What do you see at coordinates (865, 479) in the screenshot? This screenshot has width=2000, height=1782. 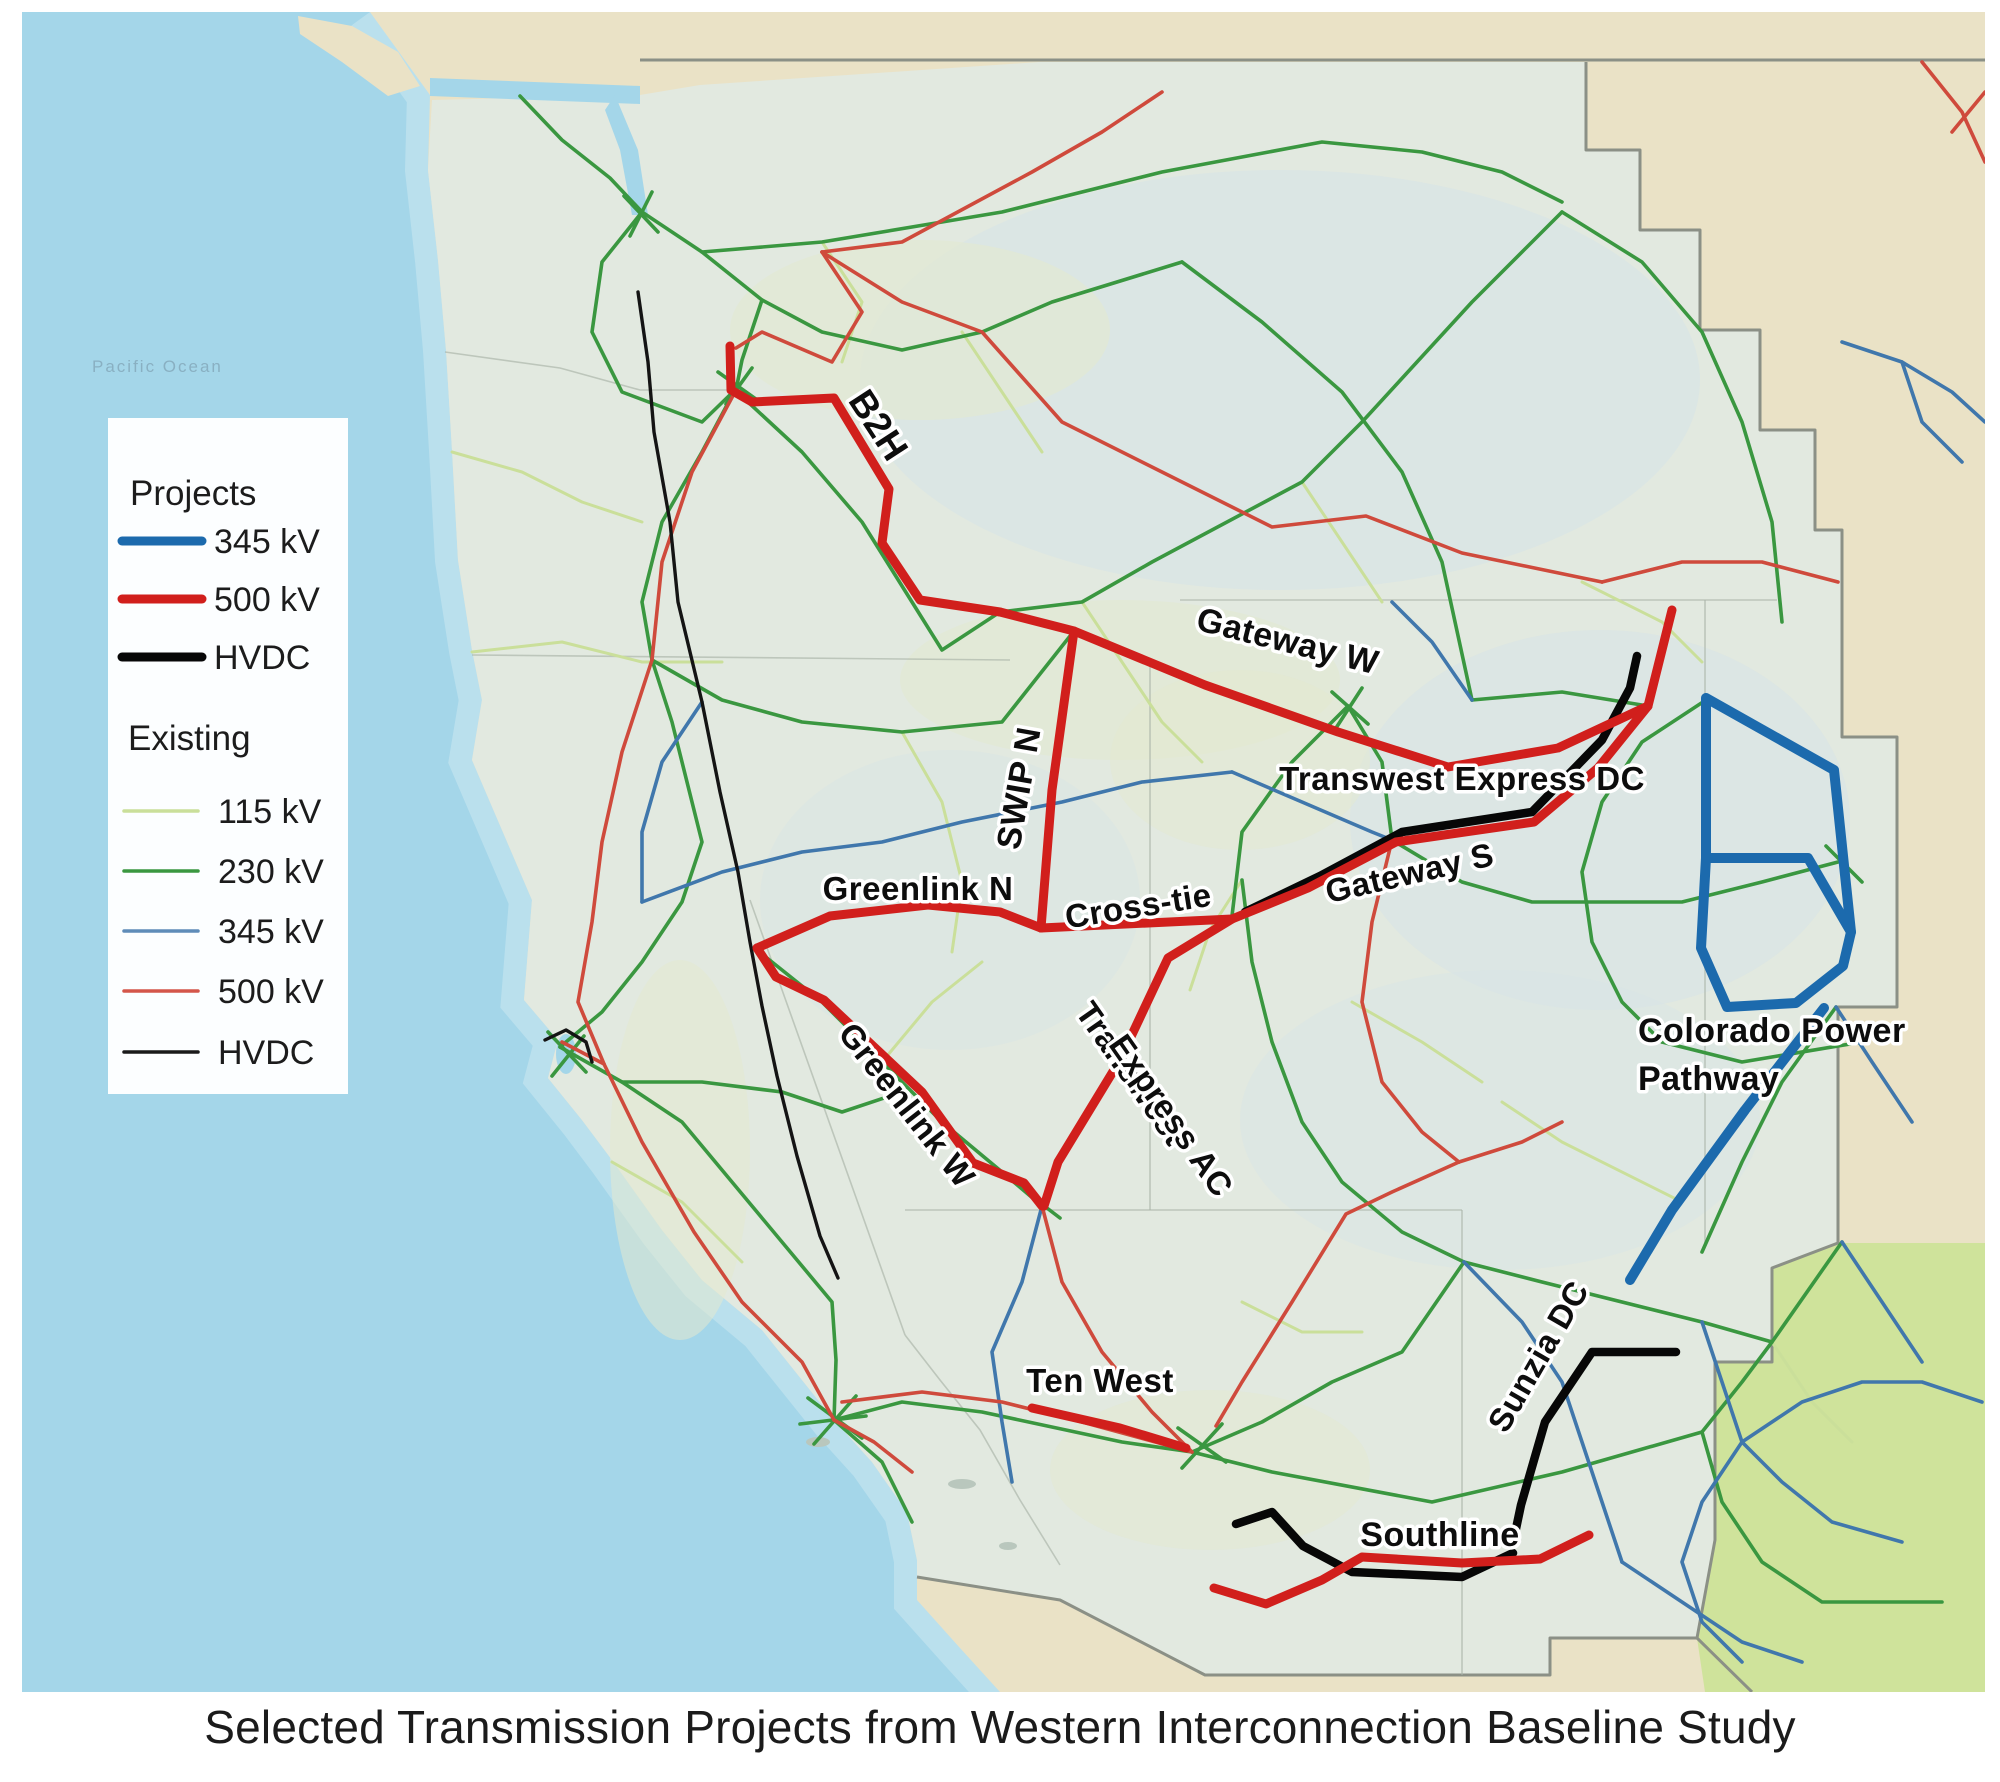 I see `project-line-b2h` at bounding box center [865, 479].